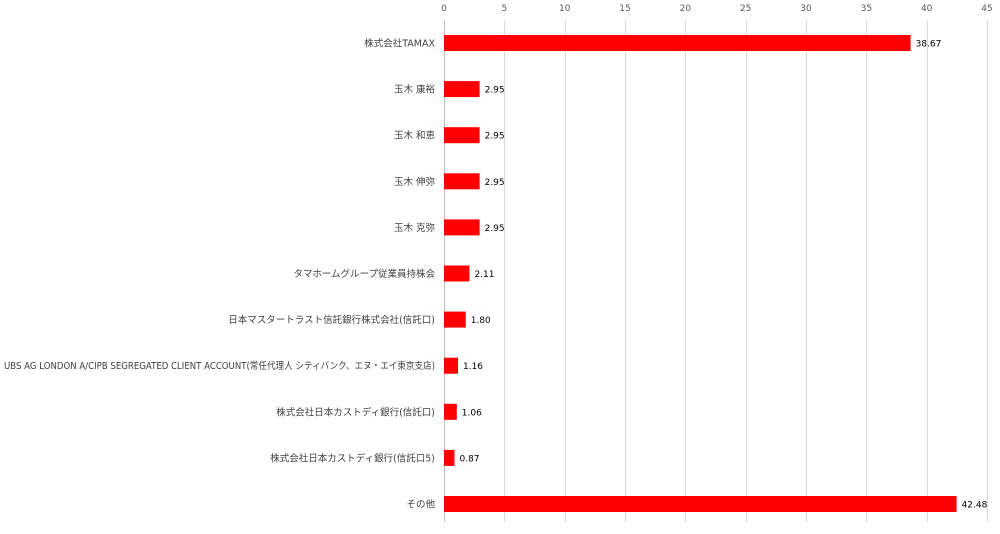 This screenshot has width=1000, height=534. Describe the element at coordinates (504, 9) in the screenshot. I see `x-tick-label: 5` at that location.